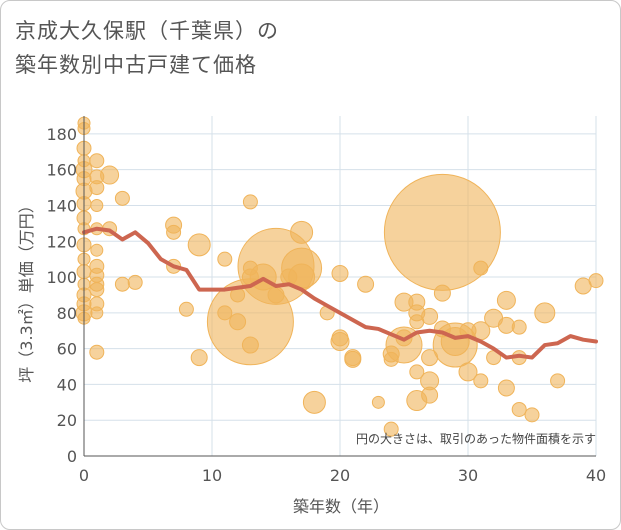  What do you see at coordinates (61, 205) in the screenshot?
I see `y-tick-label: 140` at bounding box center [61, 205].